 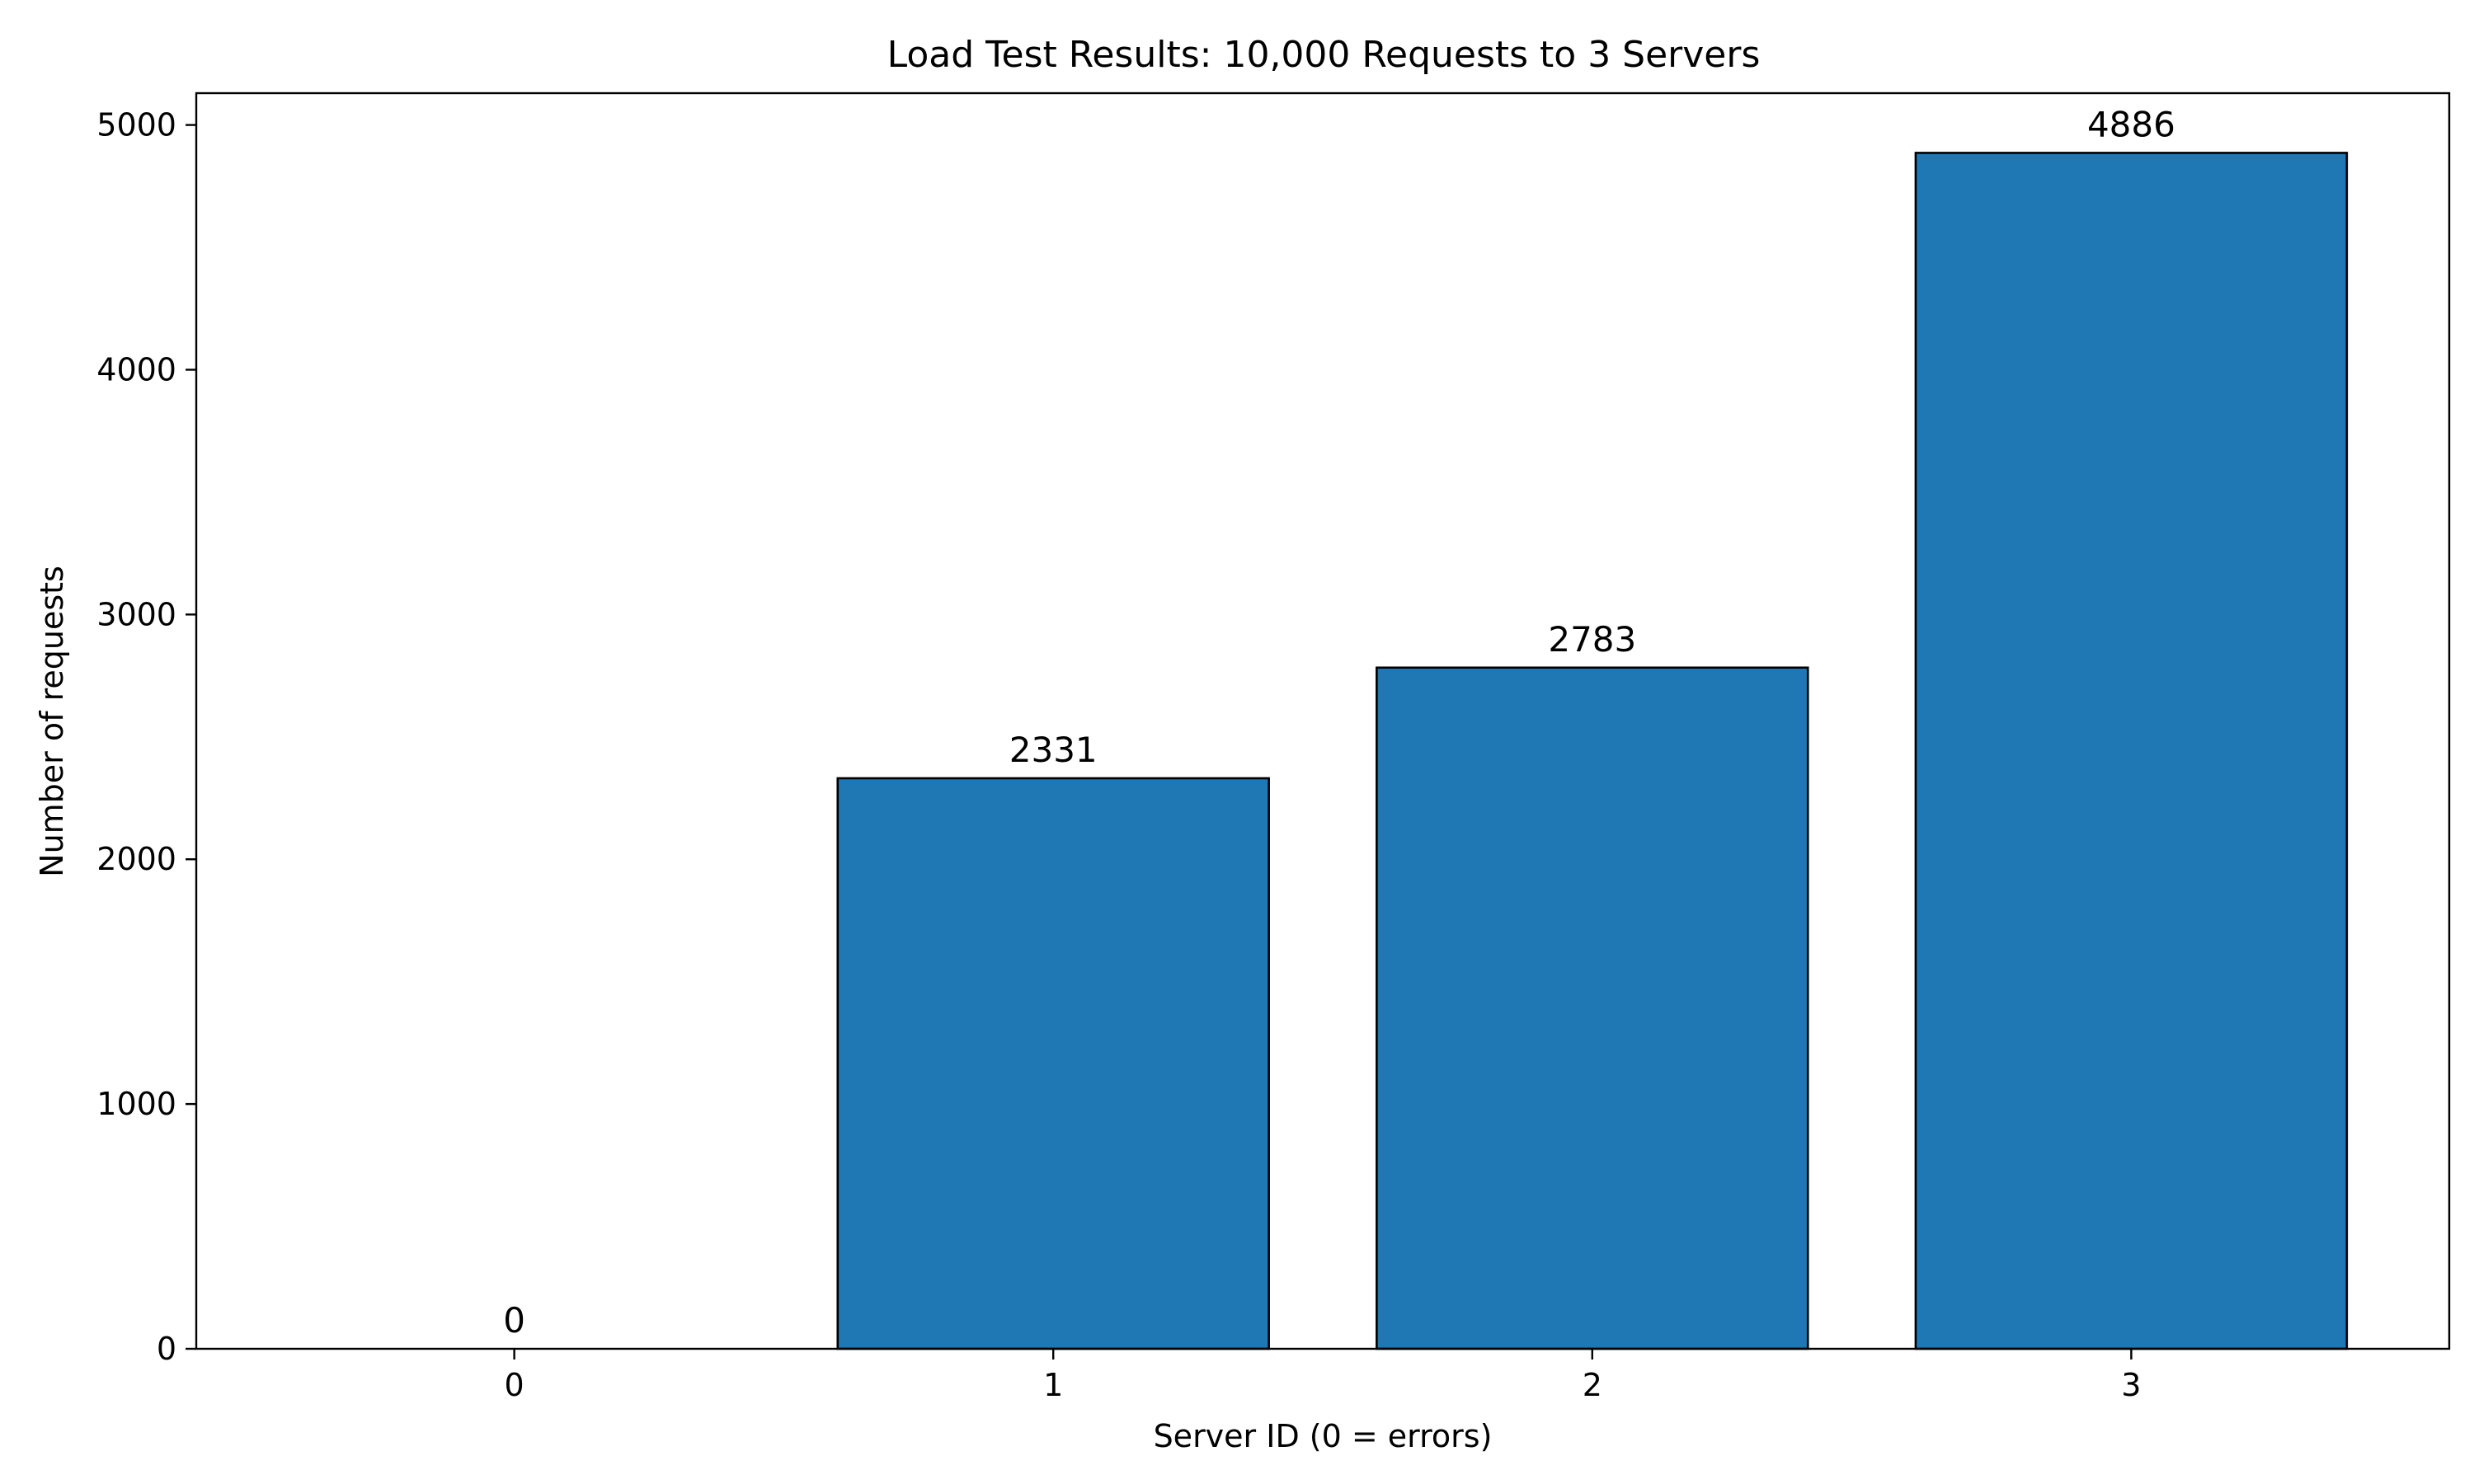 What do you see at coordinates (1592, 639) in the screenshot?
I see `data-label-server-2: 2783` at bounding box center [1592, 639].